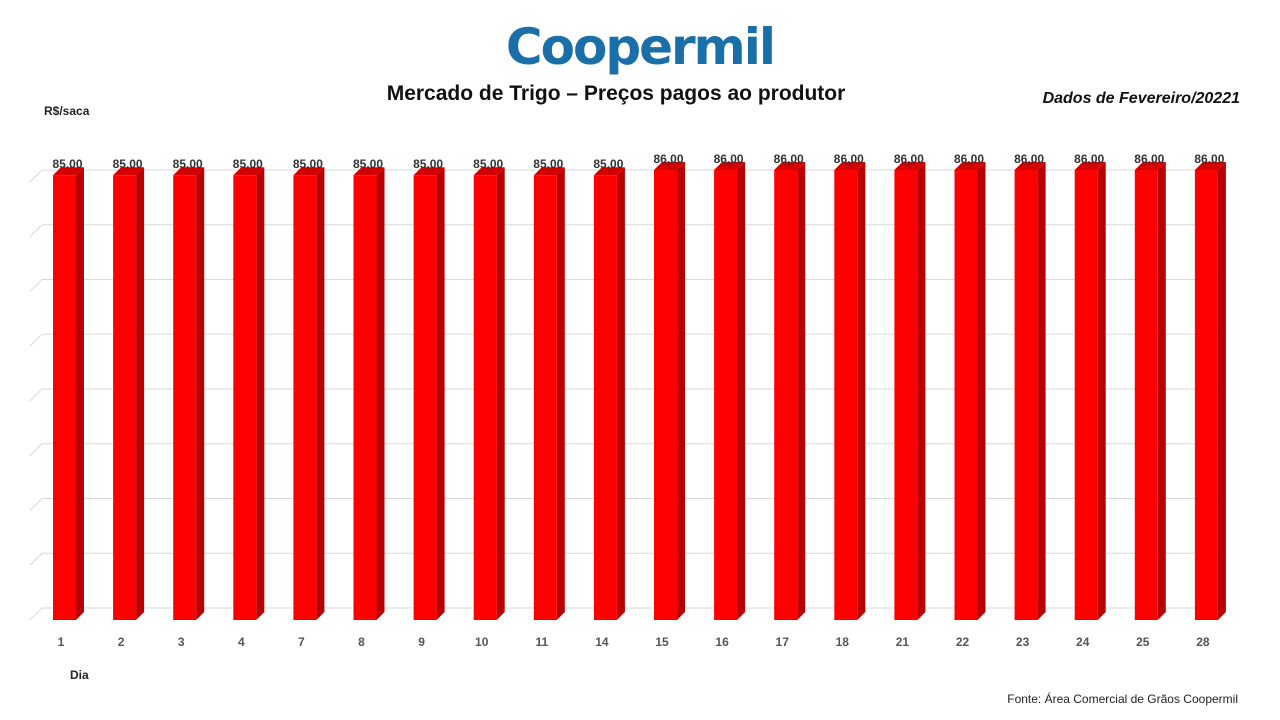 Image resolution: width=1280 pixels, height=720 pixels. What do you see at coordinates (602, 642) in the screenshot?
I see `x-tick-label: 14` at bounding box center [602, 642].